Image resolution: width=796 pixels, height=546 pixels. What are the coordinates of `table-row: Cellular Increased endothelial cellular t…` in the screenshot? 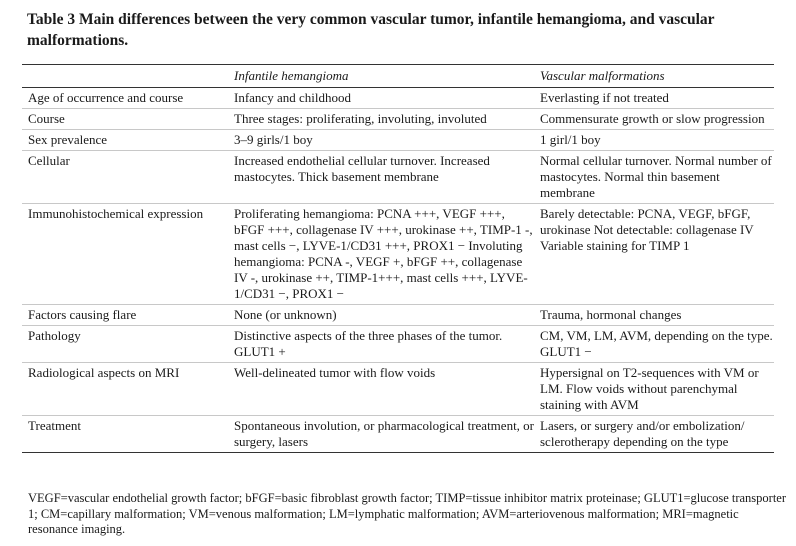 It's located at (398, 177).